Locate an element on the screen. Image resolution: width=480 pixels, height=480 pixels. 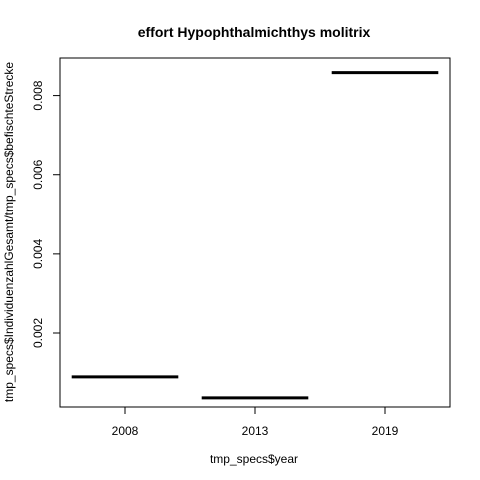
x-tick-label: 2008 is located at coordinates (125, 431).